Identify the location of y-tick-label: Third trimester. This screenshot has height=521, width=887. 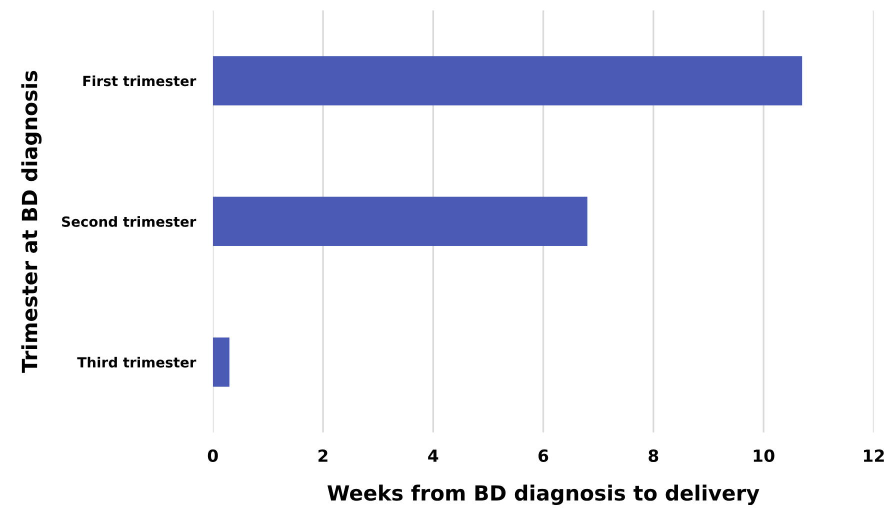
(136, 362).